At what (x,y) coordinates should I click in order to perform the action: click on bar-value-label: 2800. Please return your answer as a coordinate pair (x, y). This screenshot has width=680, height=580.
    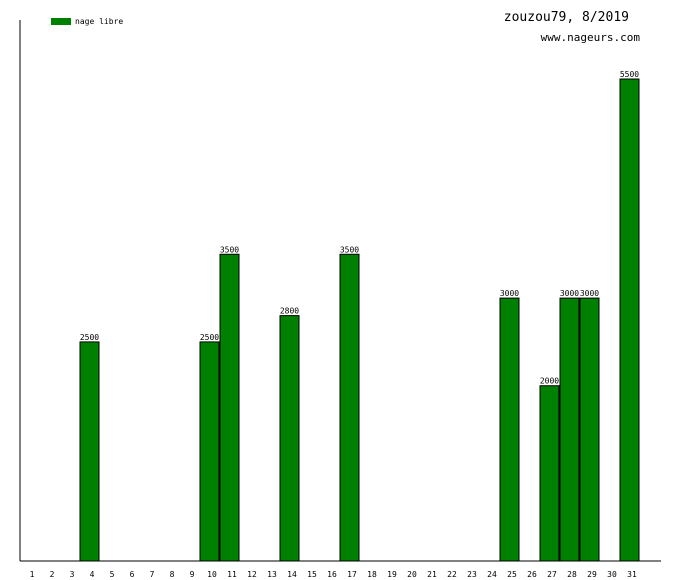
    Looking at the image, I should click on (289, 311).